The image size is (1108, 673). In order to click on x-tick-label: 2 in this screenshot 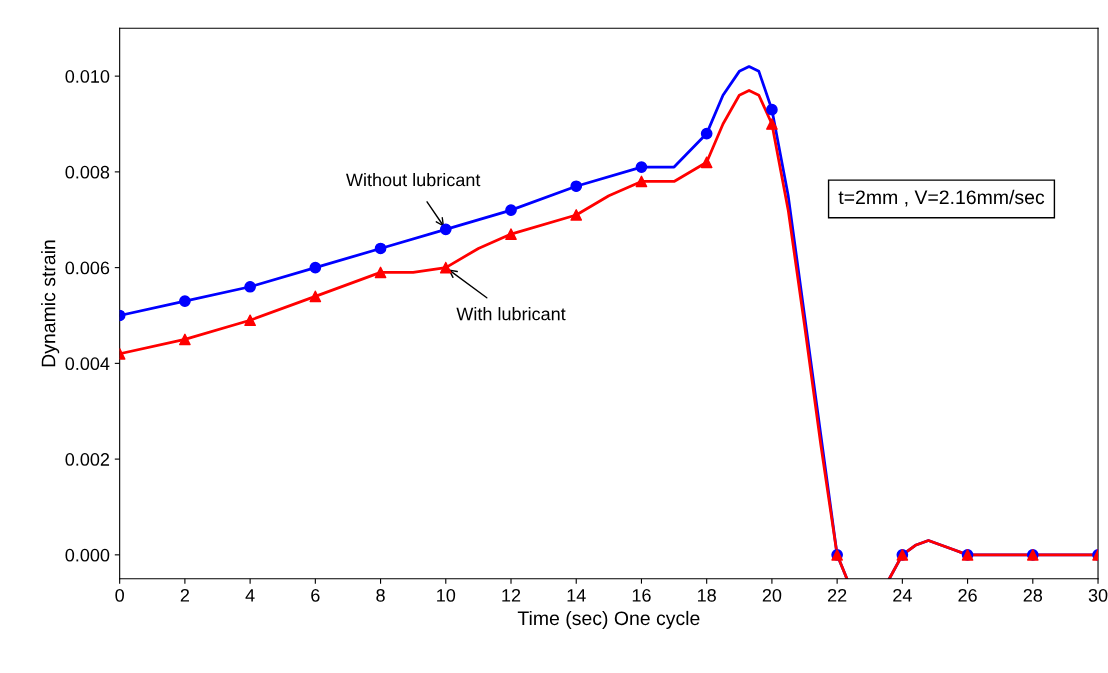, I will do `click(184, 595)`.